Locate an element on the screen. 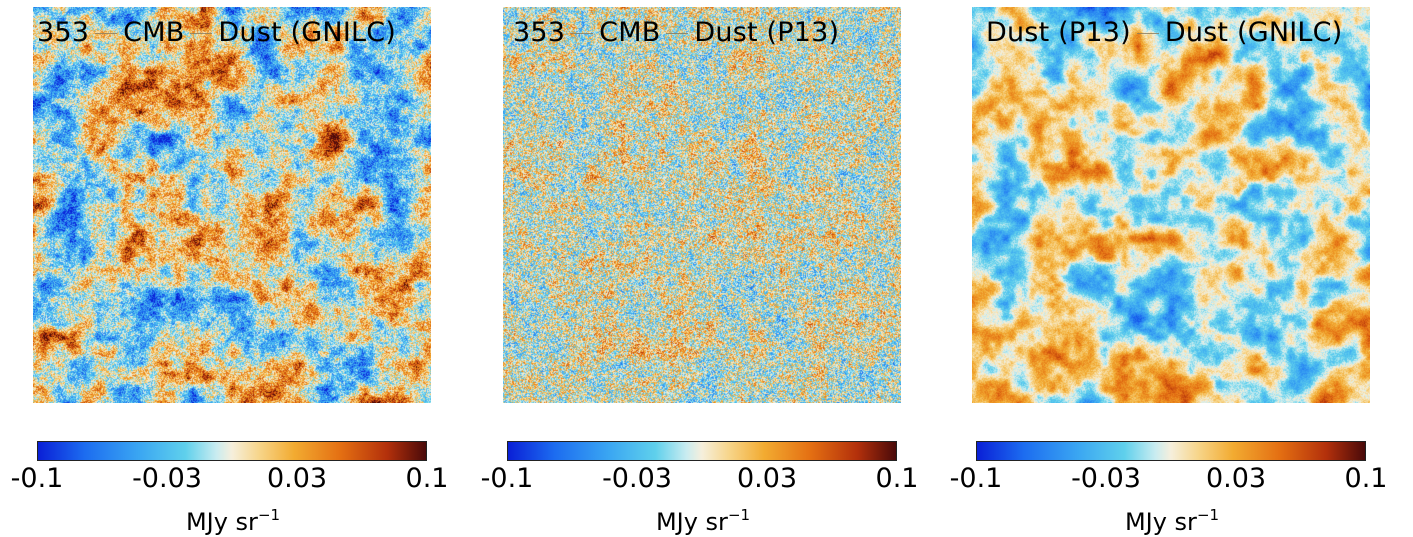 Image resolution: width=1413 pixels, height=537 pixels. map-title-2: 353 CMB Dust (P13) is located at coordinates (676, 33).